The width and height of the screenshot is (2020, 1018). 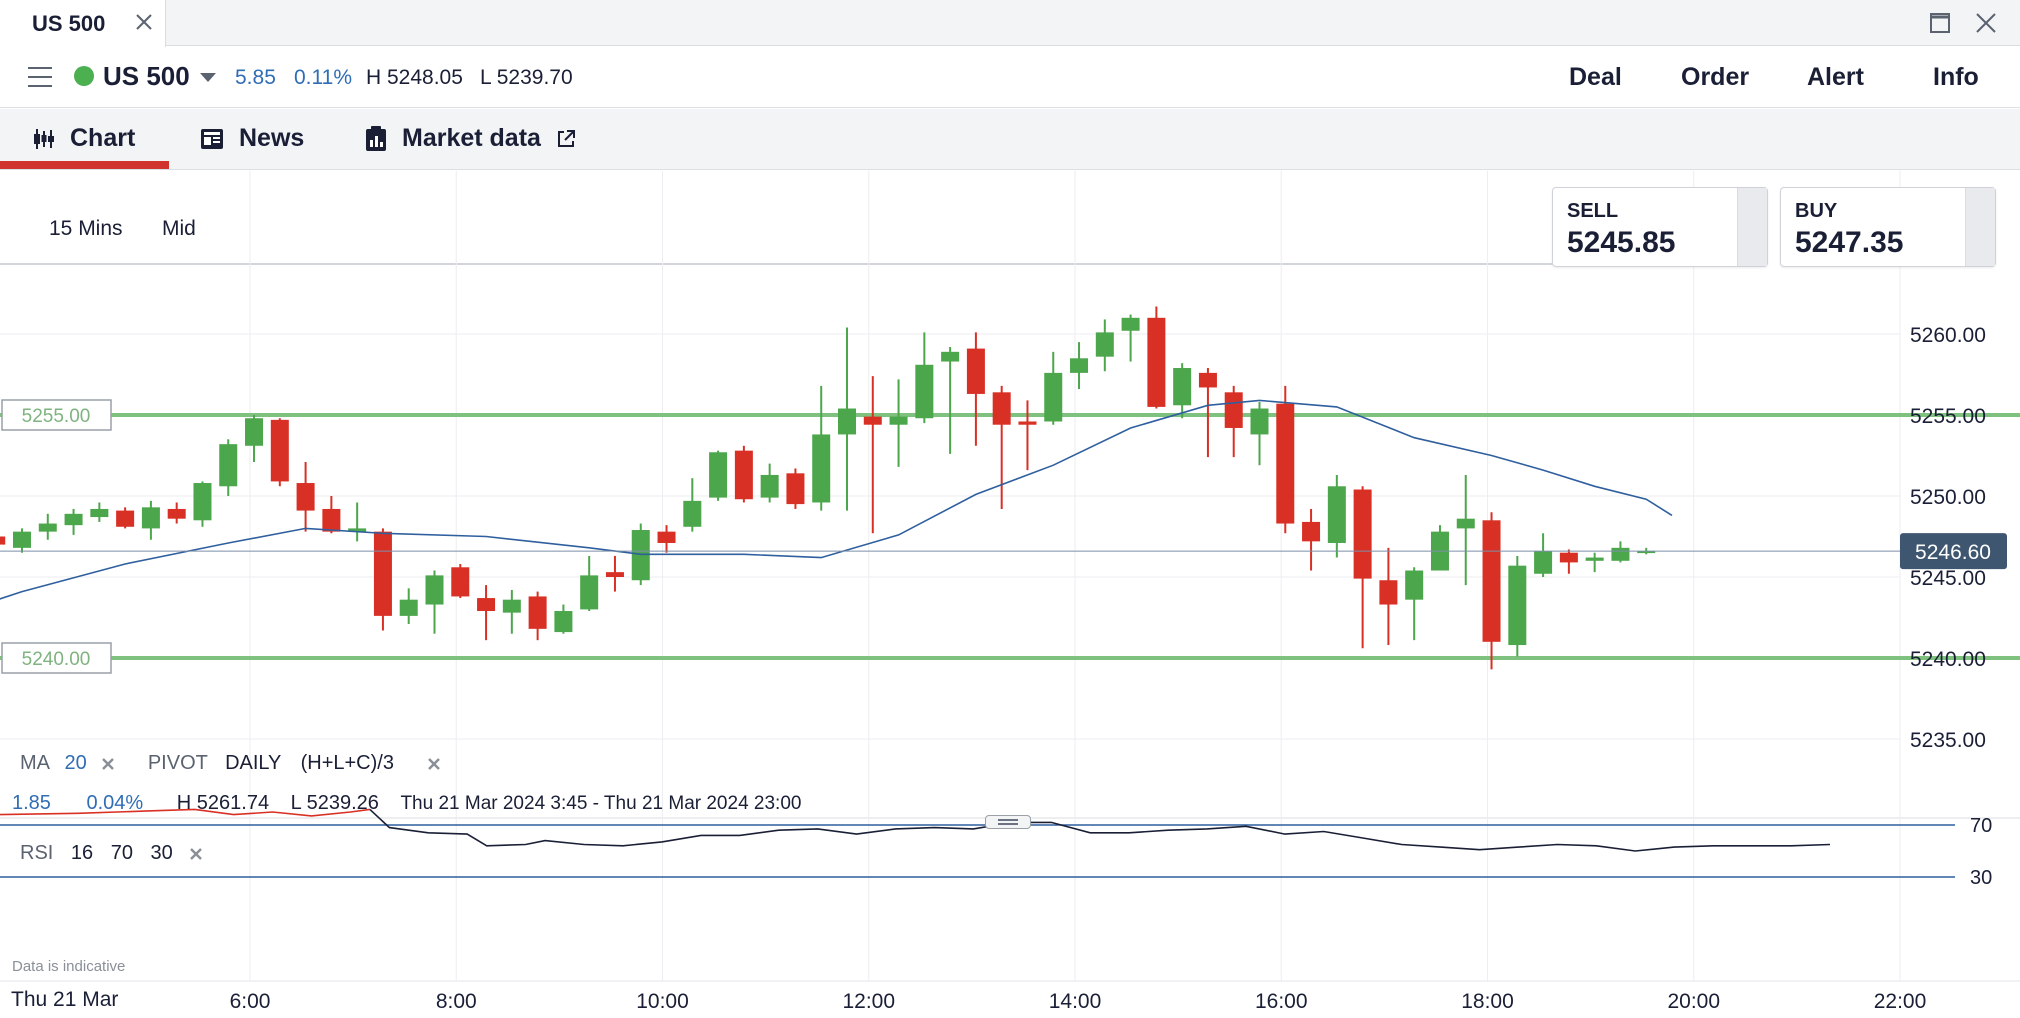 What do you see at coordinates (144, 22) in the screenshot?
I see `close-tab-icon` at bounding box center [144, 22].